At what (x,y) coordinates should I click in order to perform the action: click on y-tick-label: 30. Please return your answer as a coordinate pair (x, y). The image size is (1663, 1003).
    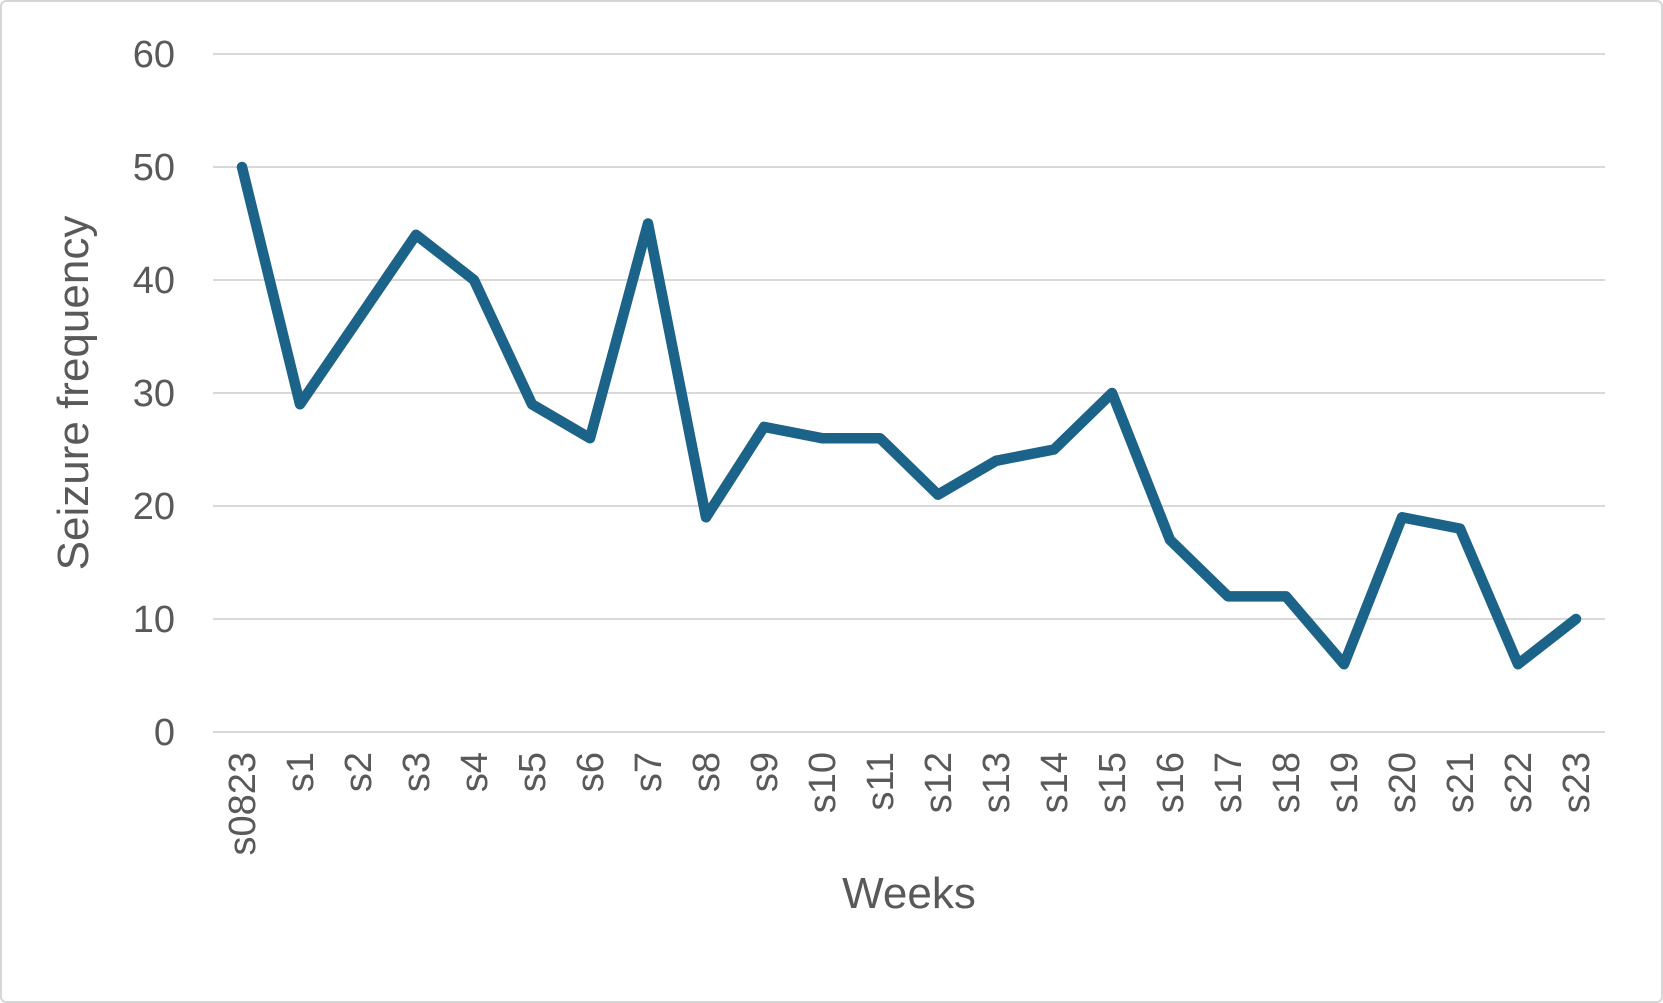
    Looking at the image, I should click on (154, 394).